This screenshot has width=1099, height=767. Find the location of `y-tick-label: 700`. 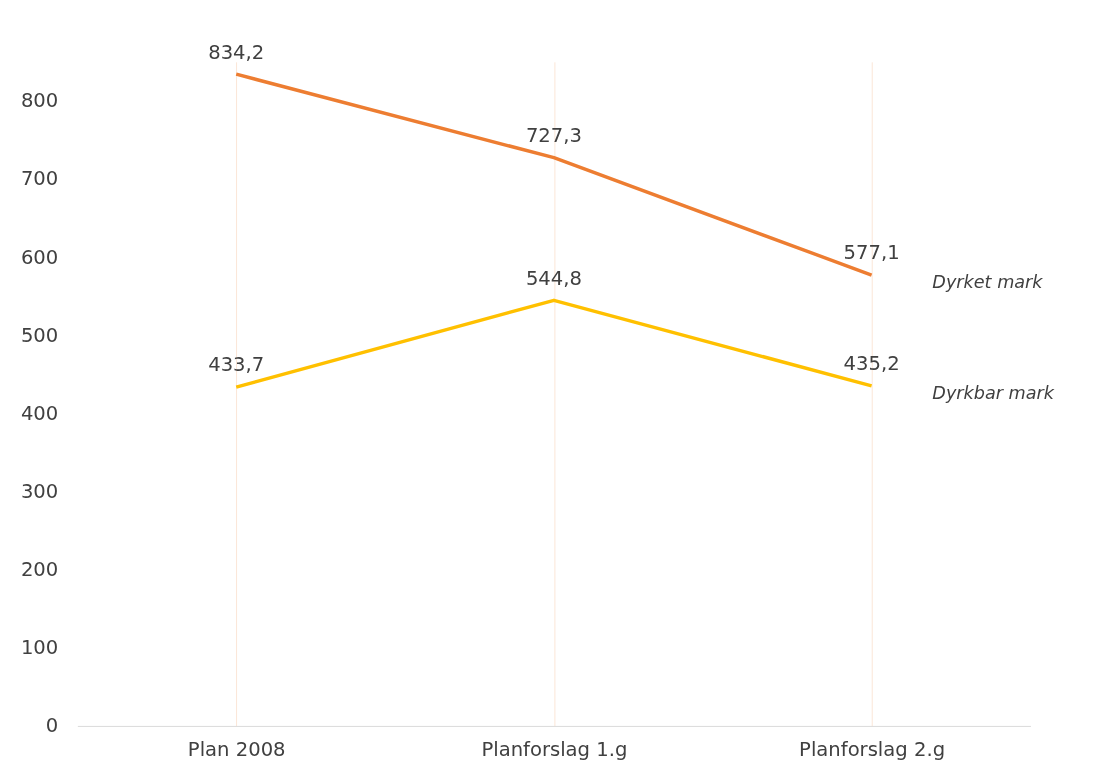

y-tick-label: 700 is located at coordinates (39, 179).